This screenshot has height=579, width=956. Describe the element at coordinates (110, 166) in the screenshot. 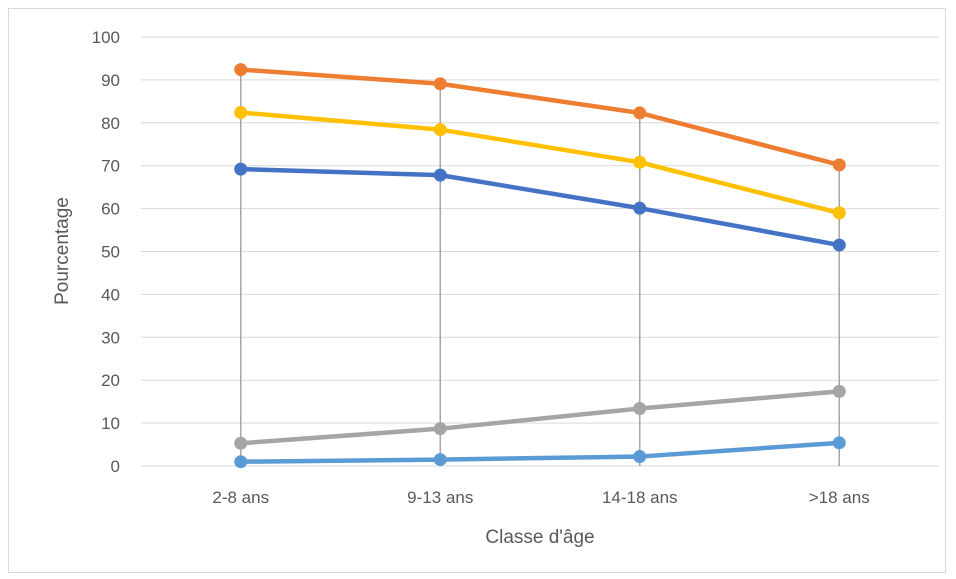

I see `y-tick-label: 70` at that location.